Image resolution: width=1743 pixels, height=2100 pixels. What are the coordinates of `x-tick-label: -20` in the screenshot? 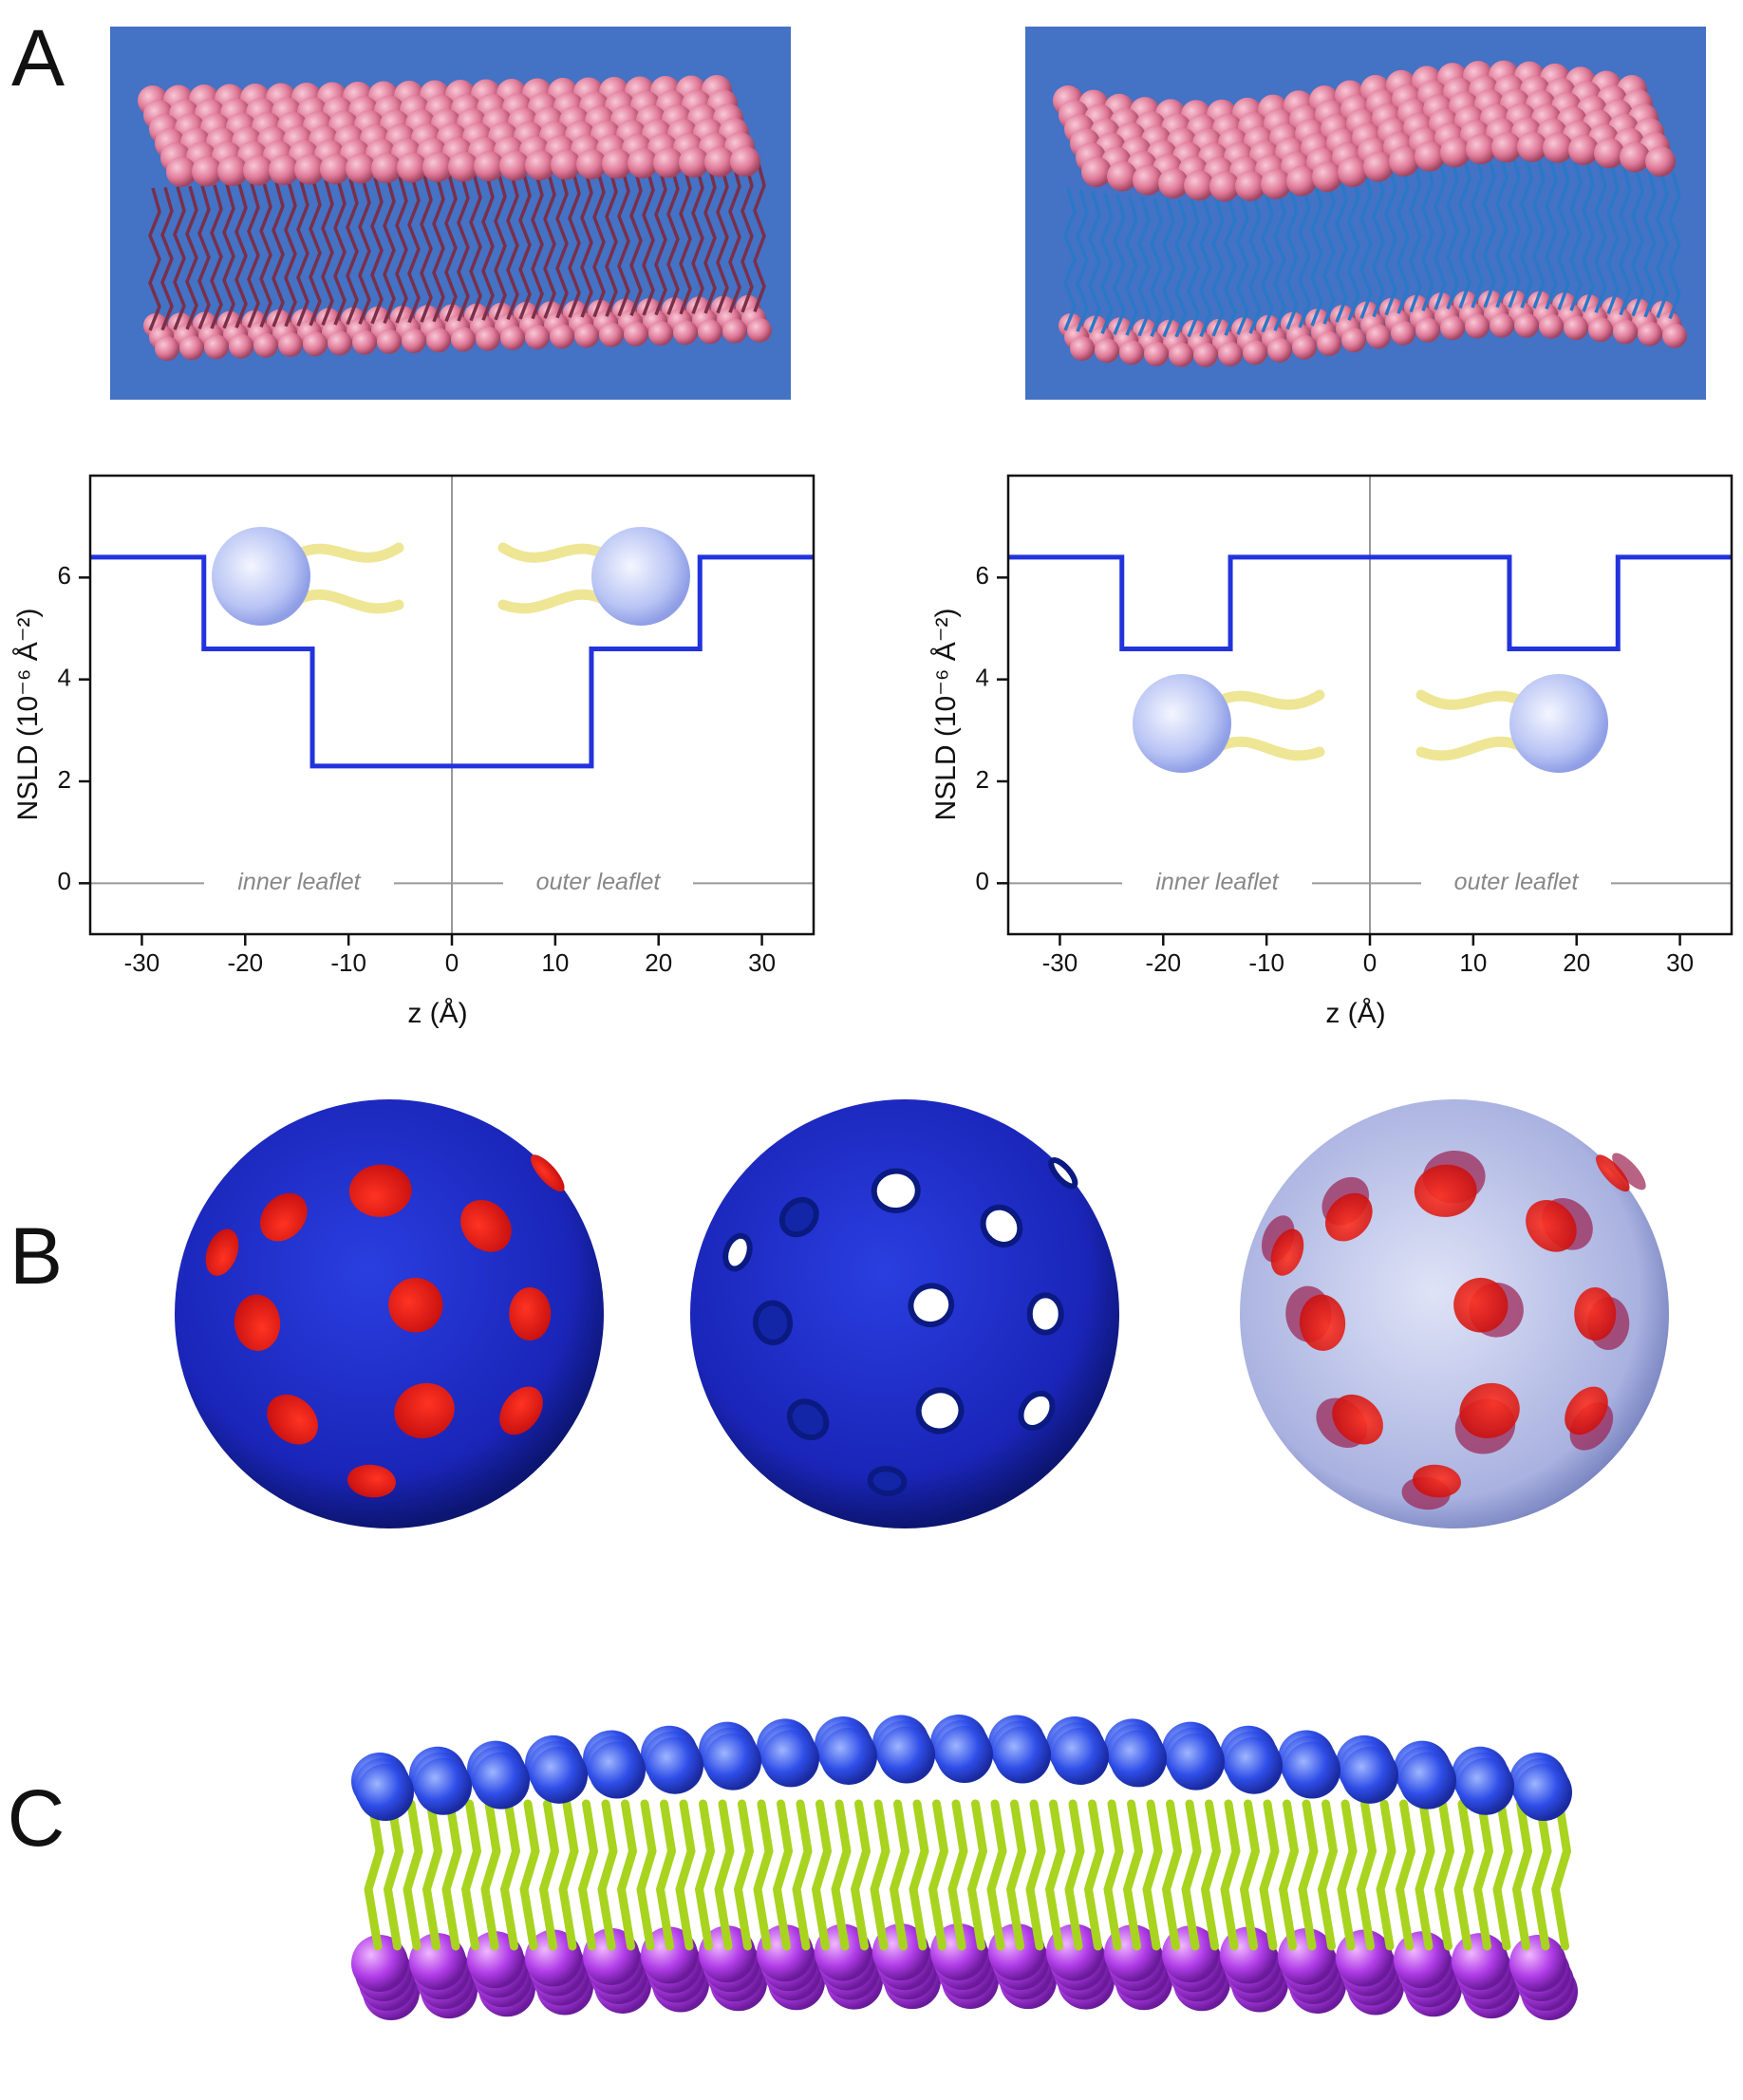 It's located at (245, 962).